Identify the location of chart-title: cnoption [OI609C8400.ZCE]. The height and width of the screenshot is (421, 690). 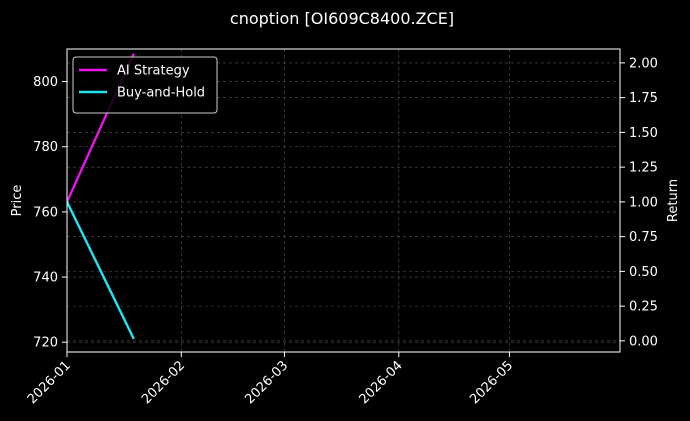
(342, 18).